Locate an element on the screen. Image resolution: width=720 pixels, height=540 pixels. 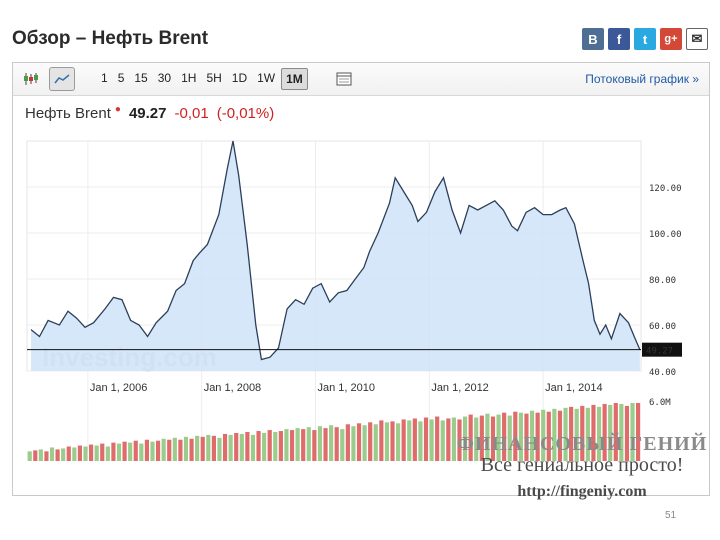
y-tick-label: 100.00 is located at coordinates (665, 235).